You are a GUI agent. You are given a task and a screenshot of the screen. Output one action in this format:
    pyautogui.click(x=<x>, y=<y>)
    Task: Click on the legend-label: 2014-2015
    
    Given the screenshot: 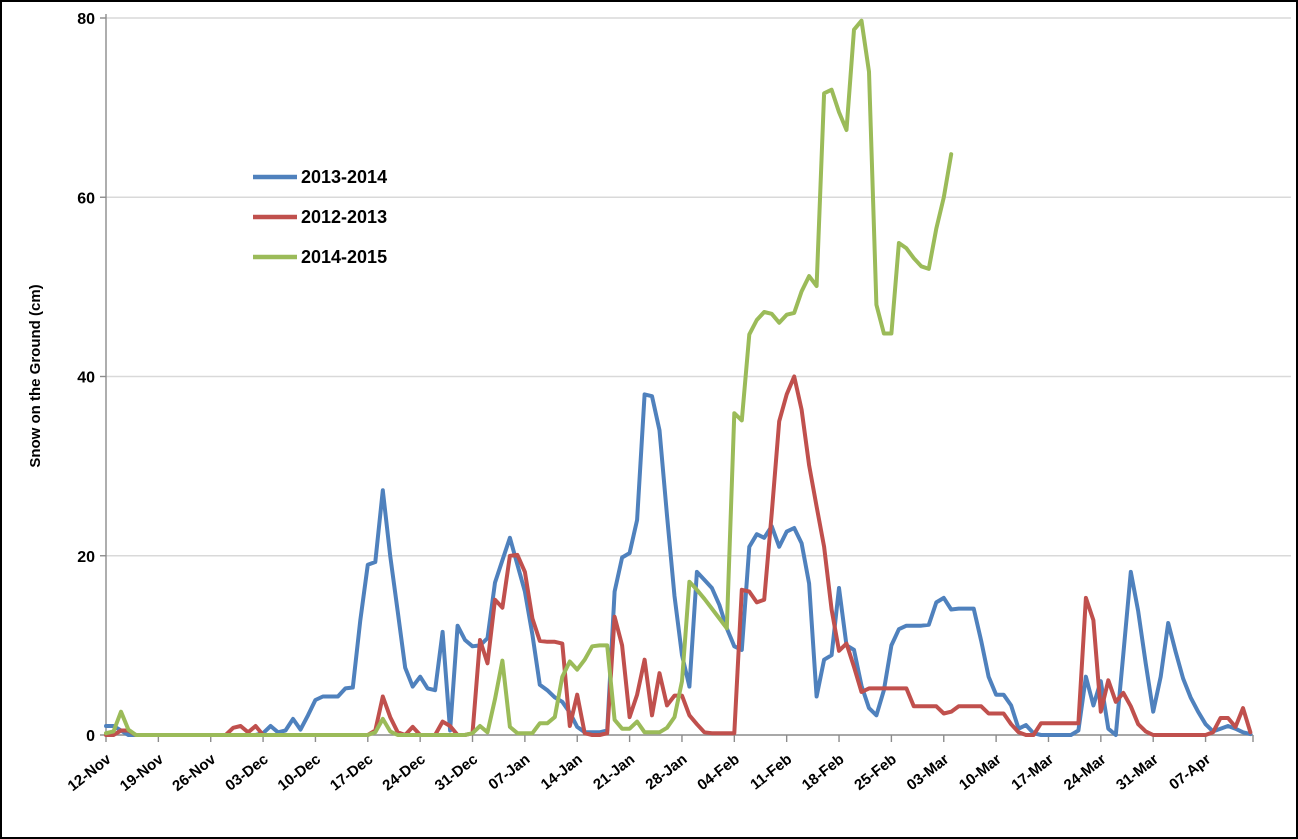 What is the action you would take?
    pyautogui.click(x=344, y=257)
    